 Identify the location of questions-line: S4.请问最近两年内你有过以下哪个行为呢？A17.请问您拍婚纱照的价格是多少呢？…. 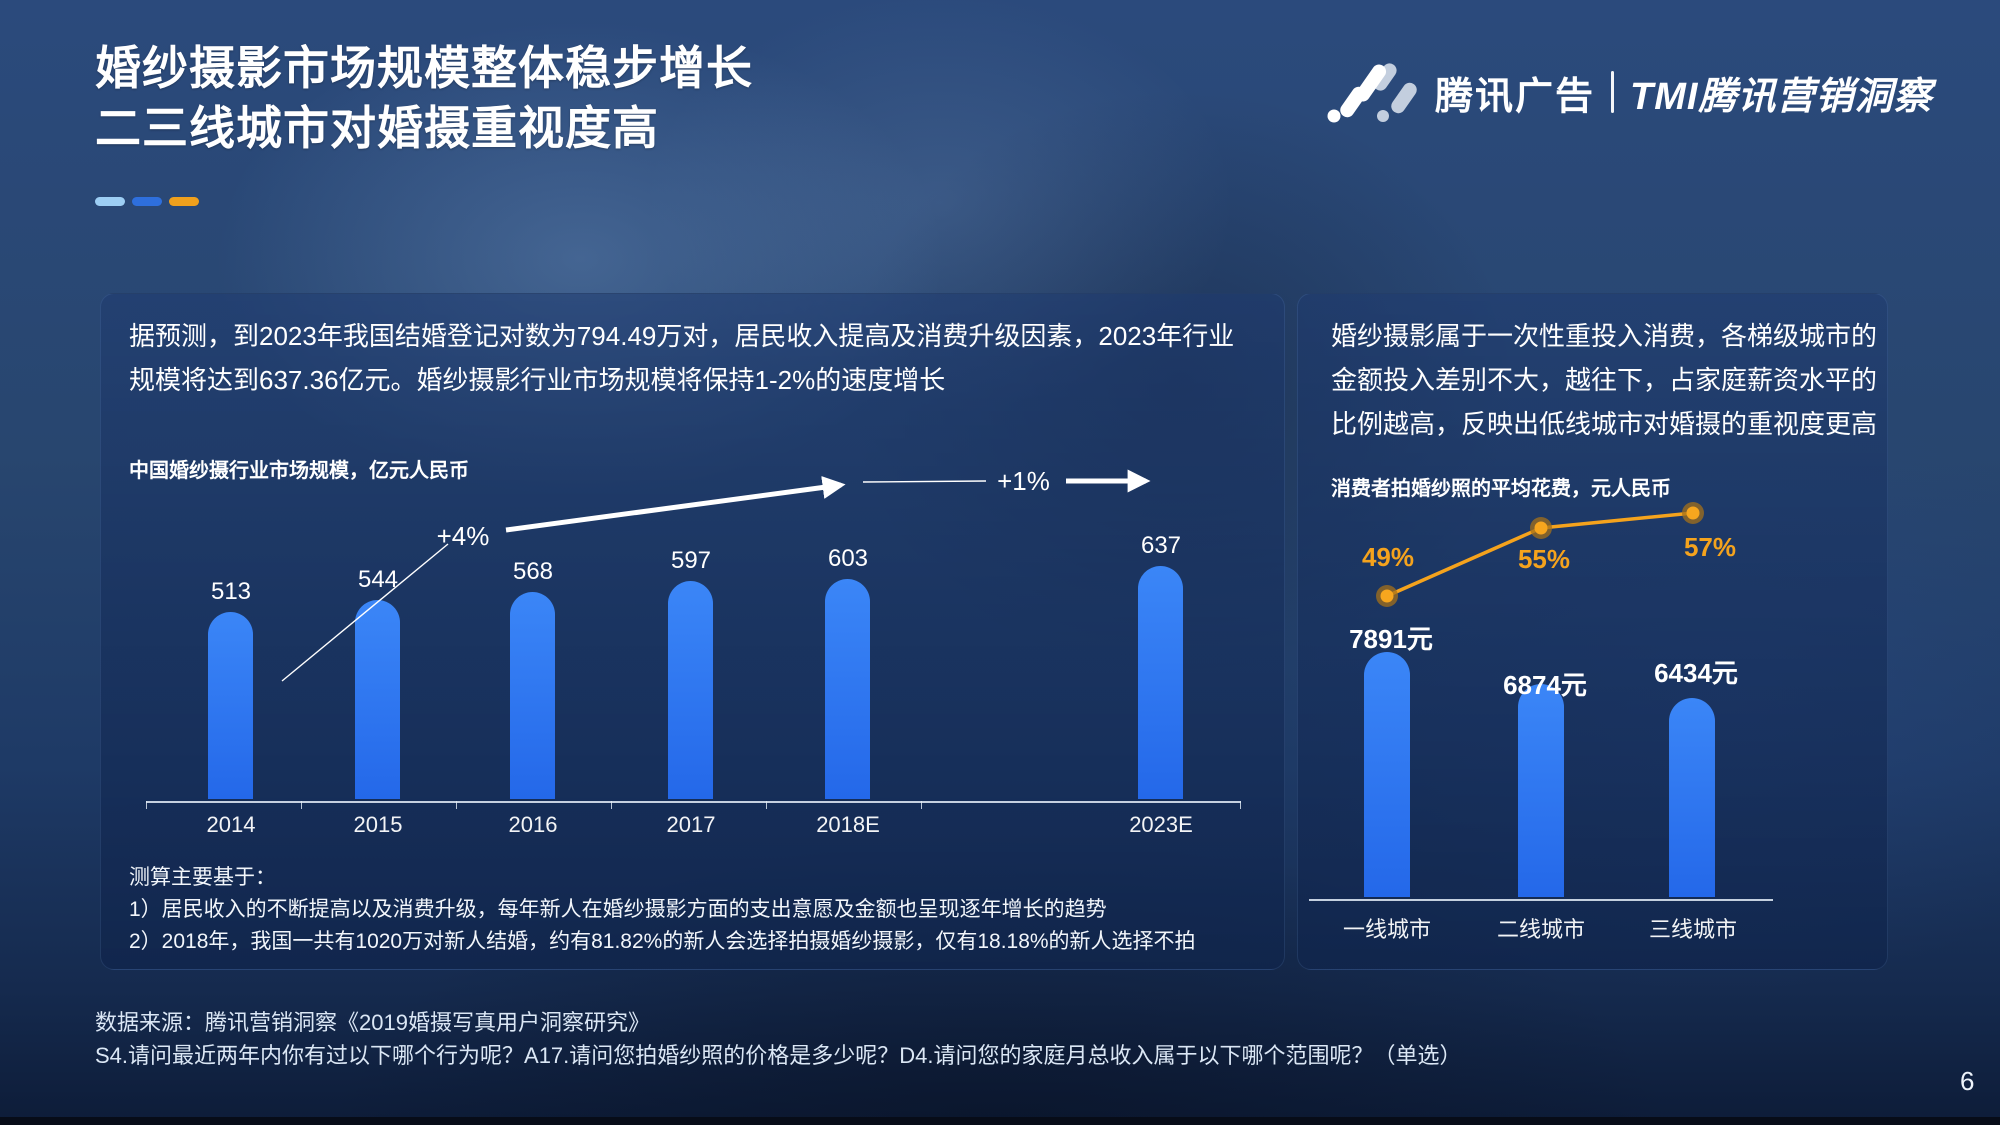
(778, 1055).